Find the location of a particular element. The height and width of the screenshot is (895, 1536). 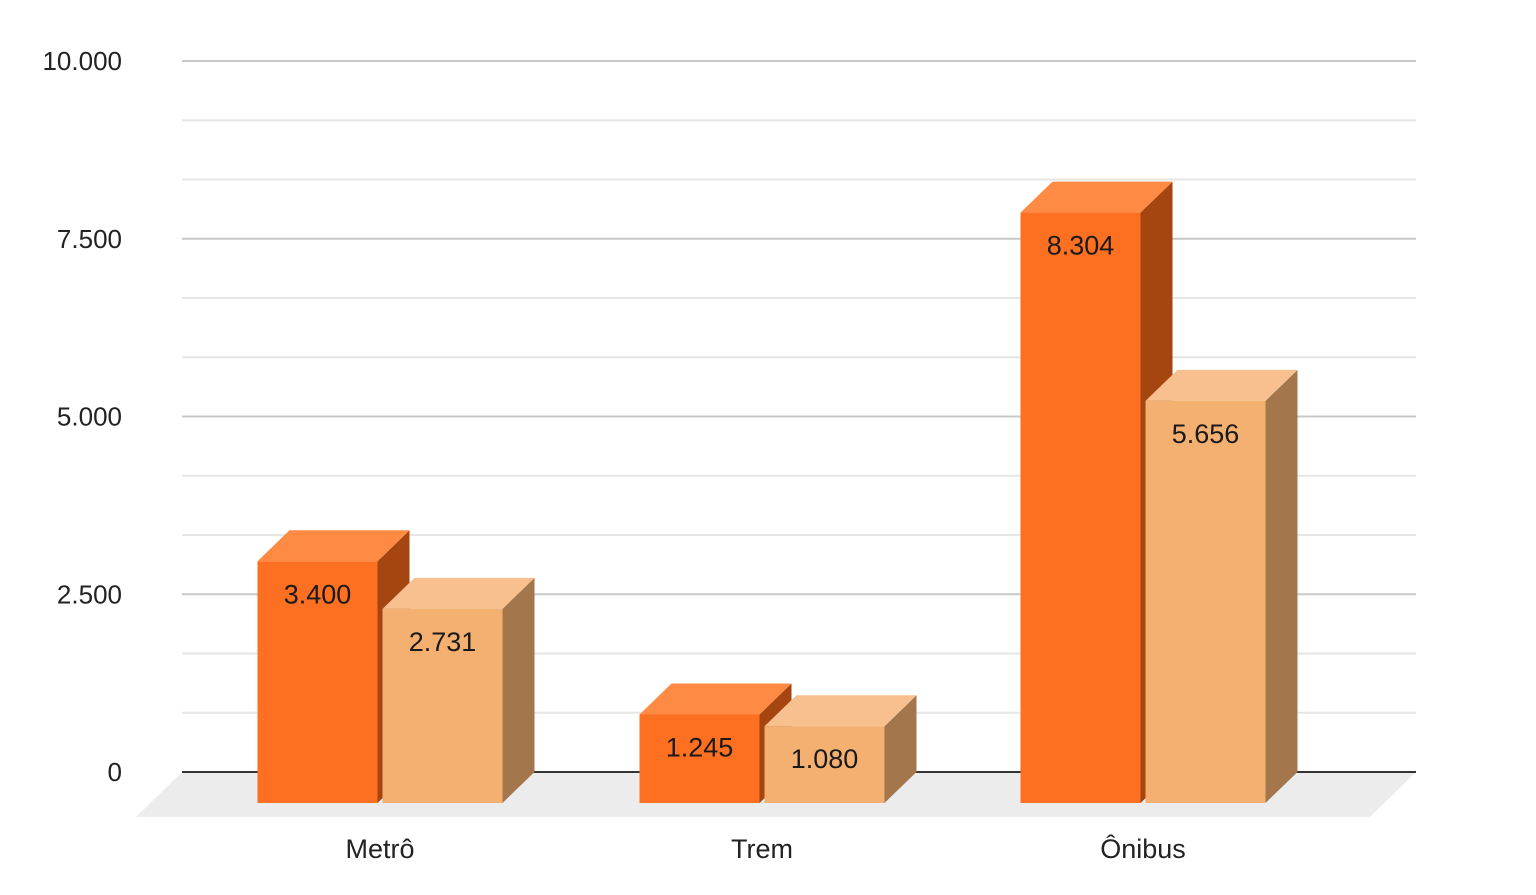

x-category-label: Ônibus is located at coordinates (1143, 848).